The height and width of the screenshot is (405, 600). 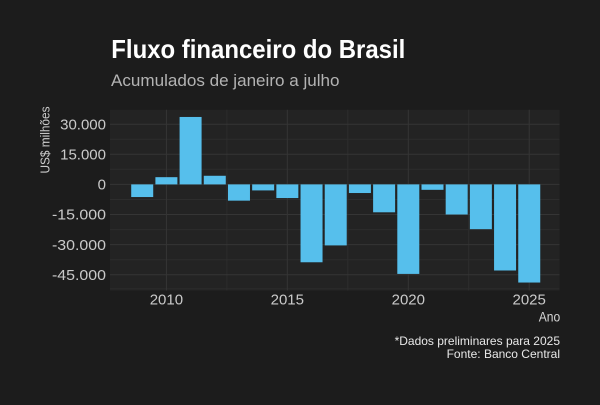 I want to click on svg-text: 2020, so click(x=408, y=299).